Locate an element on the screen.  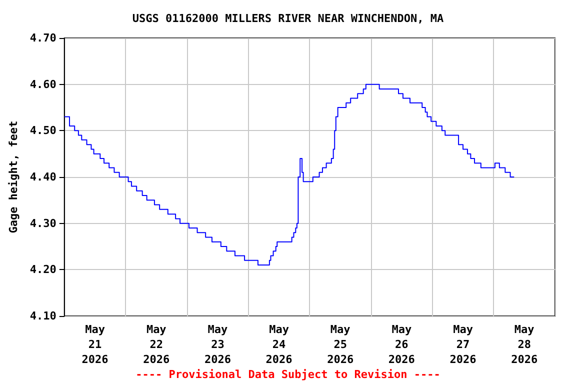
y-tick-label: 4.70 is located at coordinates (43, 38).